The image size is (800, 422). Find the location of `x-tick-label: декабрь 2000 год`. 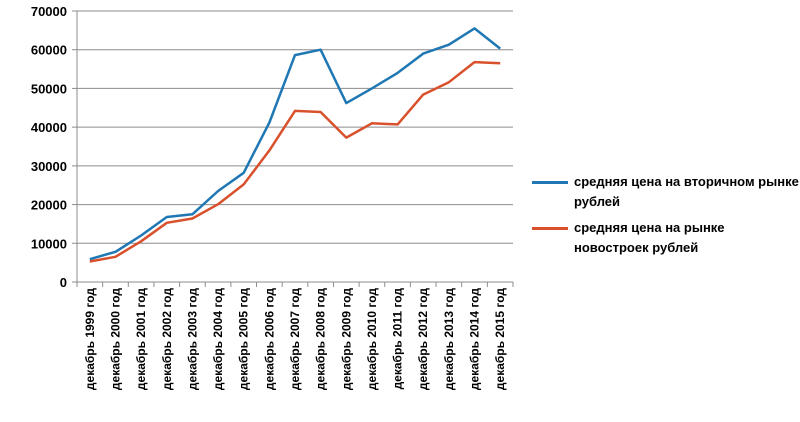

x-tick-label: декабрь 2000 год is located at coordinates (115, 339).